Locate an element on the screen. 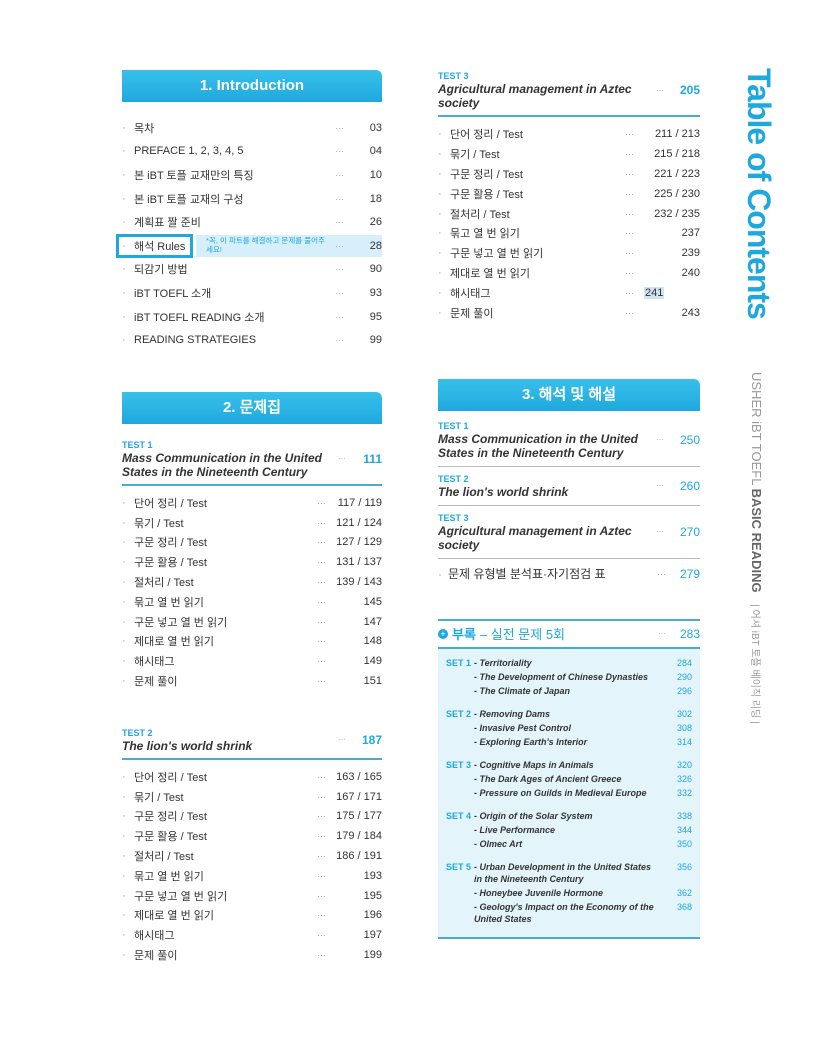 The image size is (814, 1064). toc-entry: · 절처리 / Test ··· 139 / 143 is located at coordinates (252, 582).